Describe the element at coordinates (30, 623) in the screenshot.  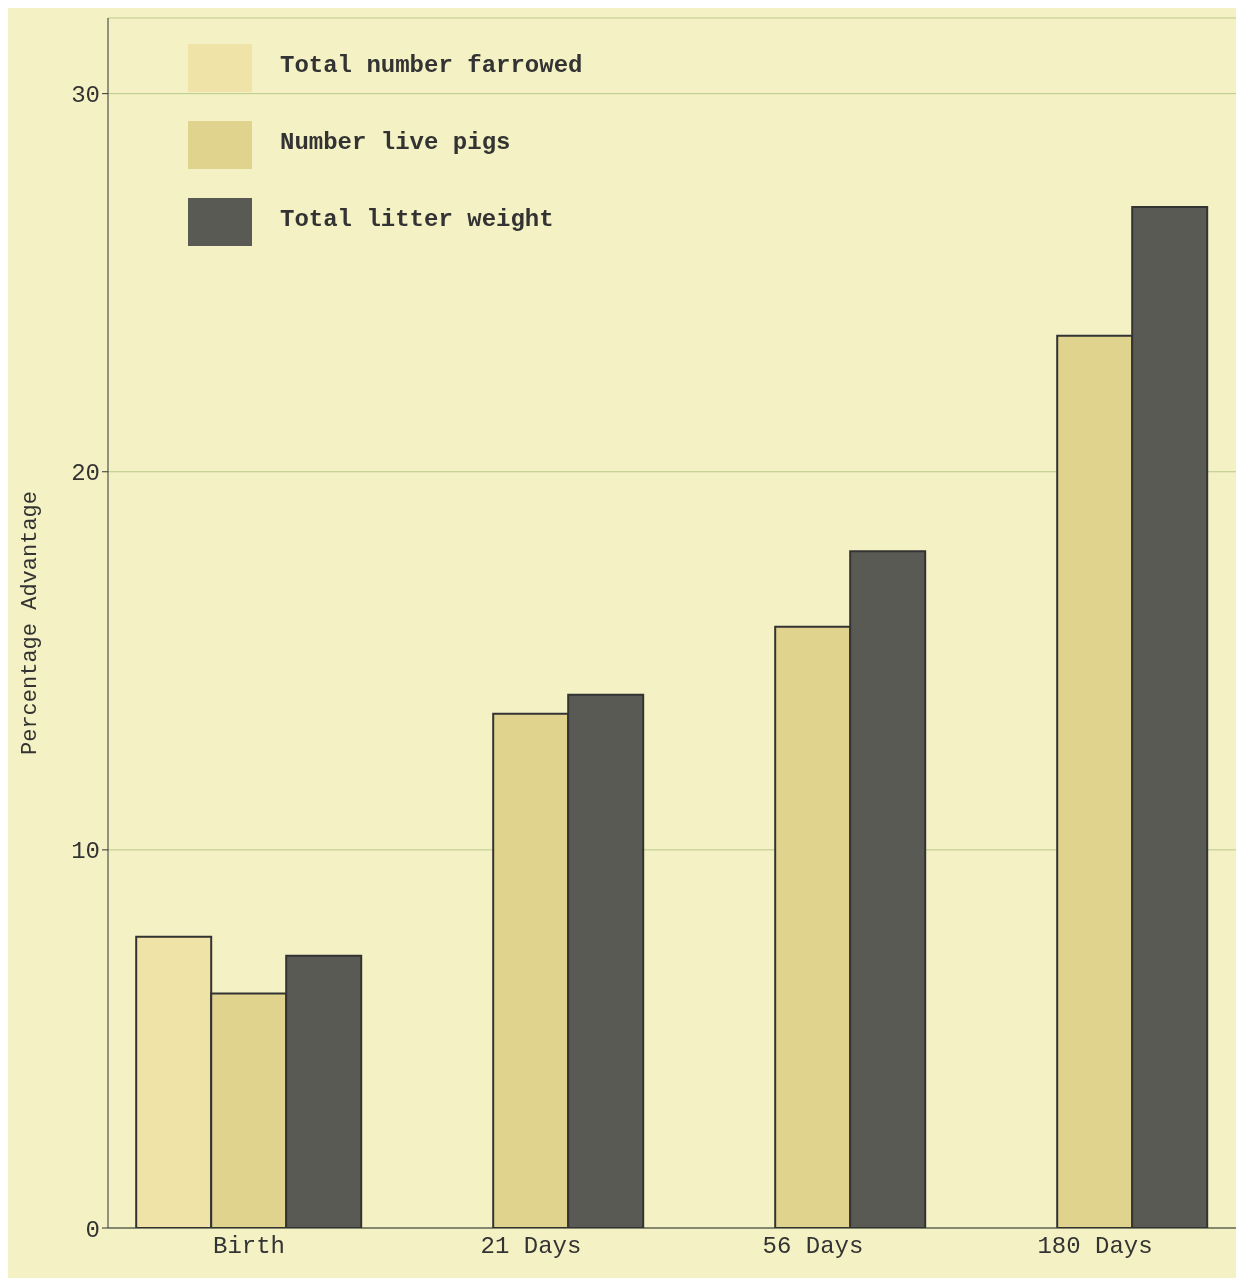
I see `y-axis-title: Percentage Advantage` at that location.